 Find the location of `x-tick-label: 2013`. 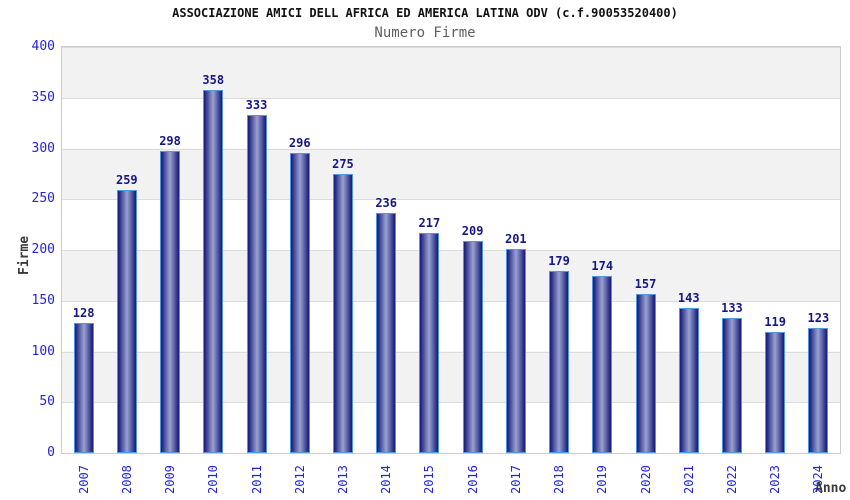

x-tick-label: 2013 is located at coordinates (342, 479).